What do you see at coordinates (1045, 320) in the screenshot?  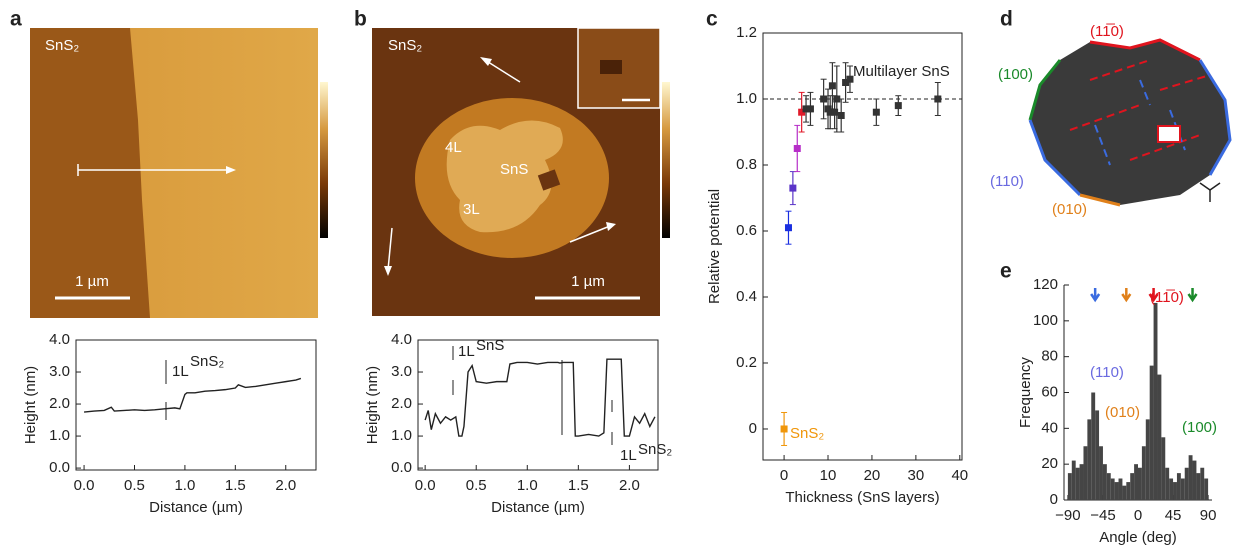 I see `y-tick-label: 100` at bounding box center [1045, 320].